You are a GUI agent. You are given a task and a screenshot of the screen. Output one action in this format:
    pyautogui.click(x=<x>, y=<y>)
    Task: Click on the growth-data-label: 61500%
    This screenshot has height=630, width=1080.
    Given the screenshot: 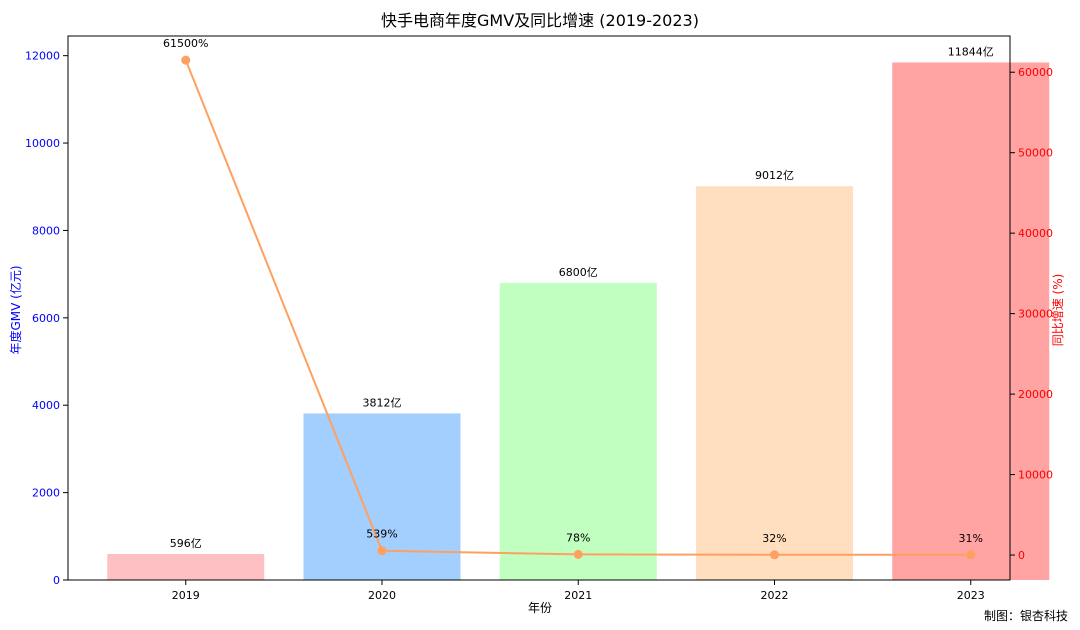 What is the action you would take?
    pyautogui.click(x=185, y=43)
    